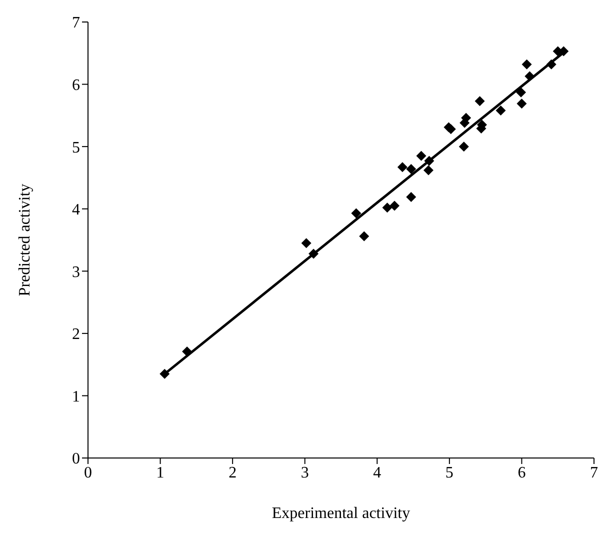  What do you see at coordinates (594, 473) in the screenshot?
I see `x-tick-label: 7` at bounding box center [594, 473].